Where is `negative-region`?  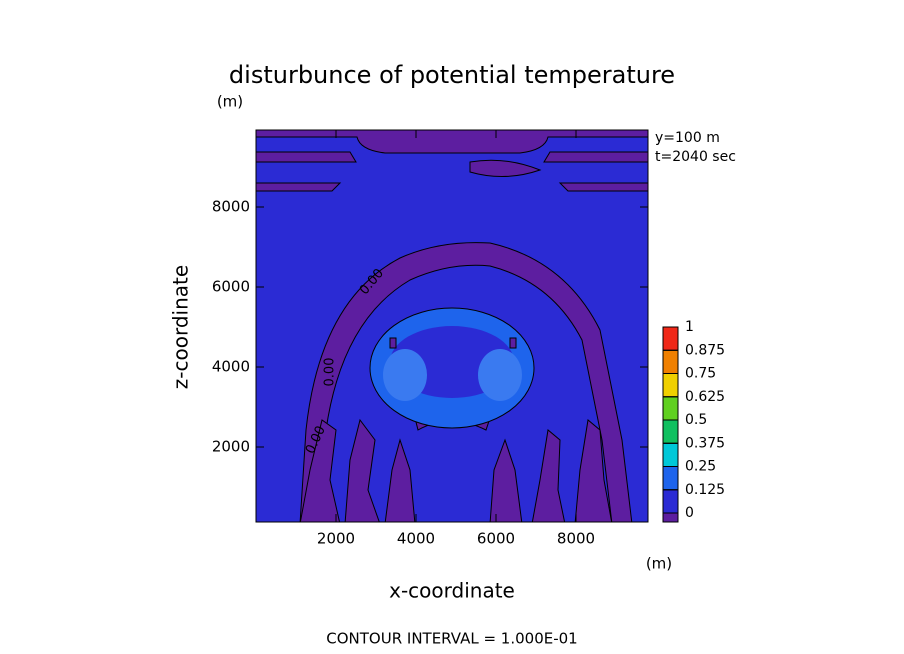
negative-region is located at coordinates (456, 464).